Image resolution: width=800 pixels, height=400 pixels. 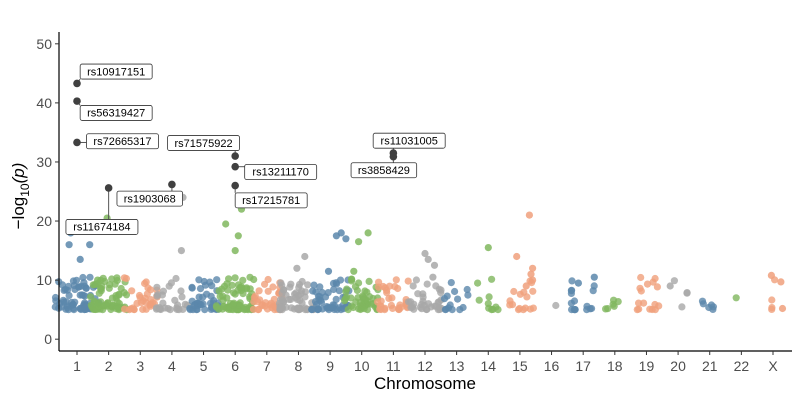 What do you see at coordinates (44, 103) in the screenshot?
I see `y-tick-label: 40` at bounding box center [44, 103].